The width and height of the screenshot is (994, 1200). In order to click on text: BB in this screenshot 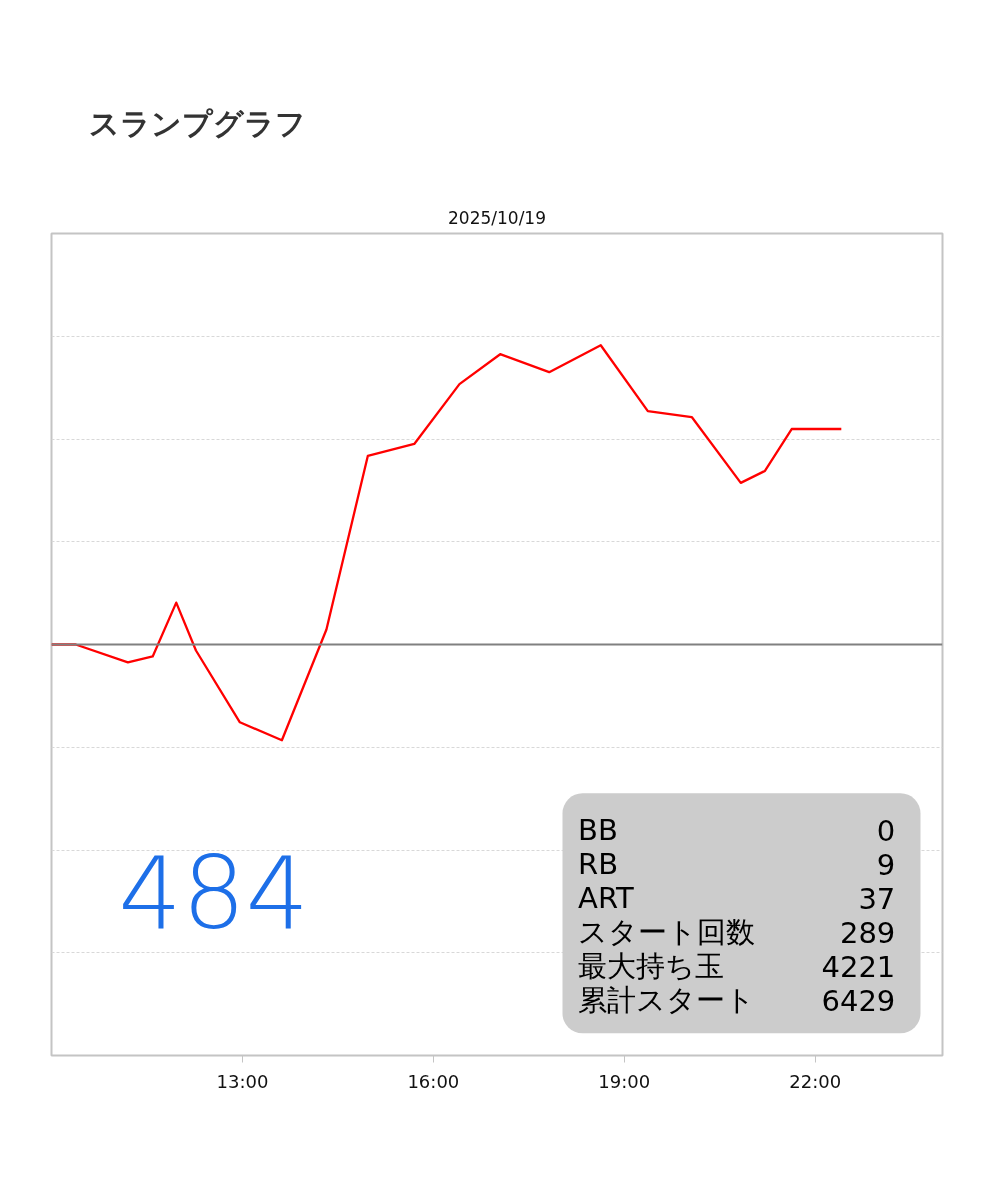, I will do `click(598, 830)`.